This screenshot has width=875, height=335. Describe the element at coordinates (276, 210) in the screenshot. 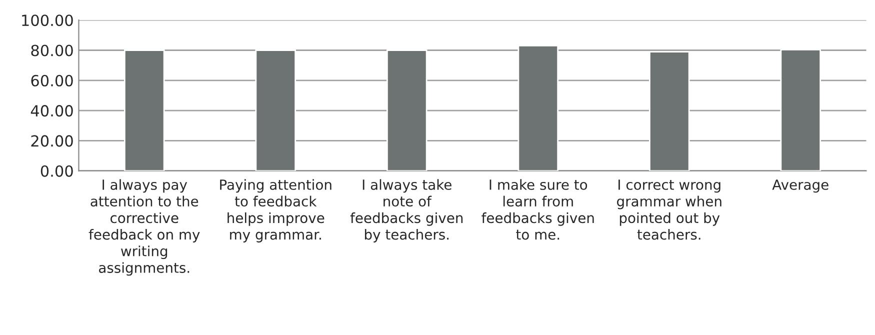

I see `x-tick-label: Paying attention to feedback helps improve my grammar.` at that location.